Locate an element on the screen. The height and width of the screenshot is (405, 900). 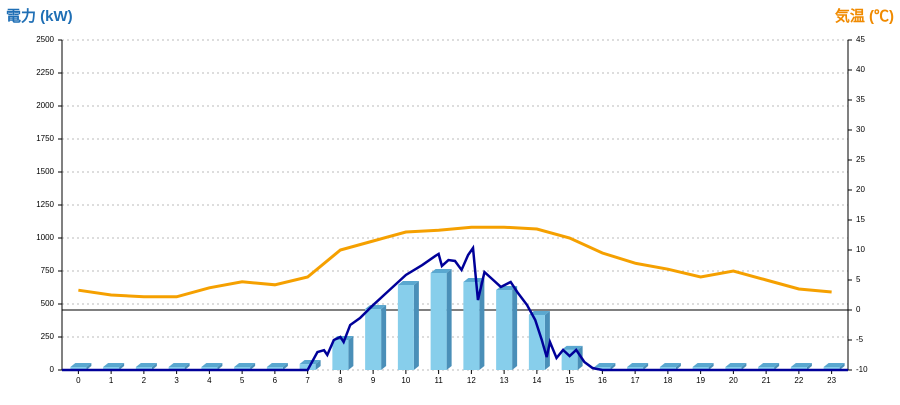
y-tick-label: 0 is located at coordinates (52, 369).